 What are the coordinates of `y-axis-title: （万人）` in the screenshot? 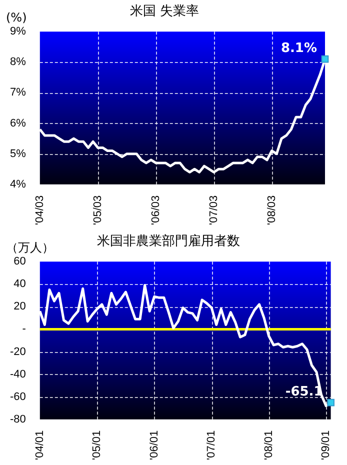 It's located at (30, 247).